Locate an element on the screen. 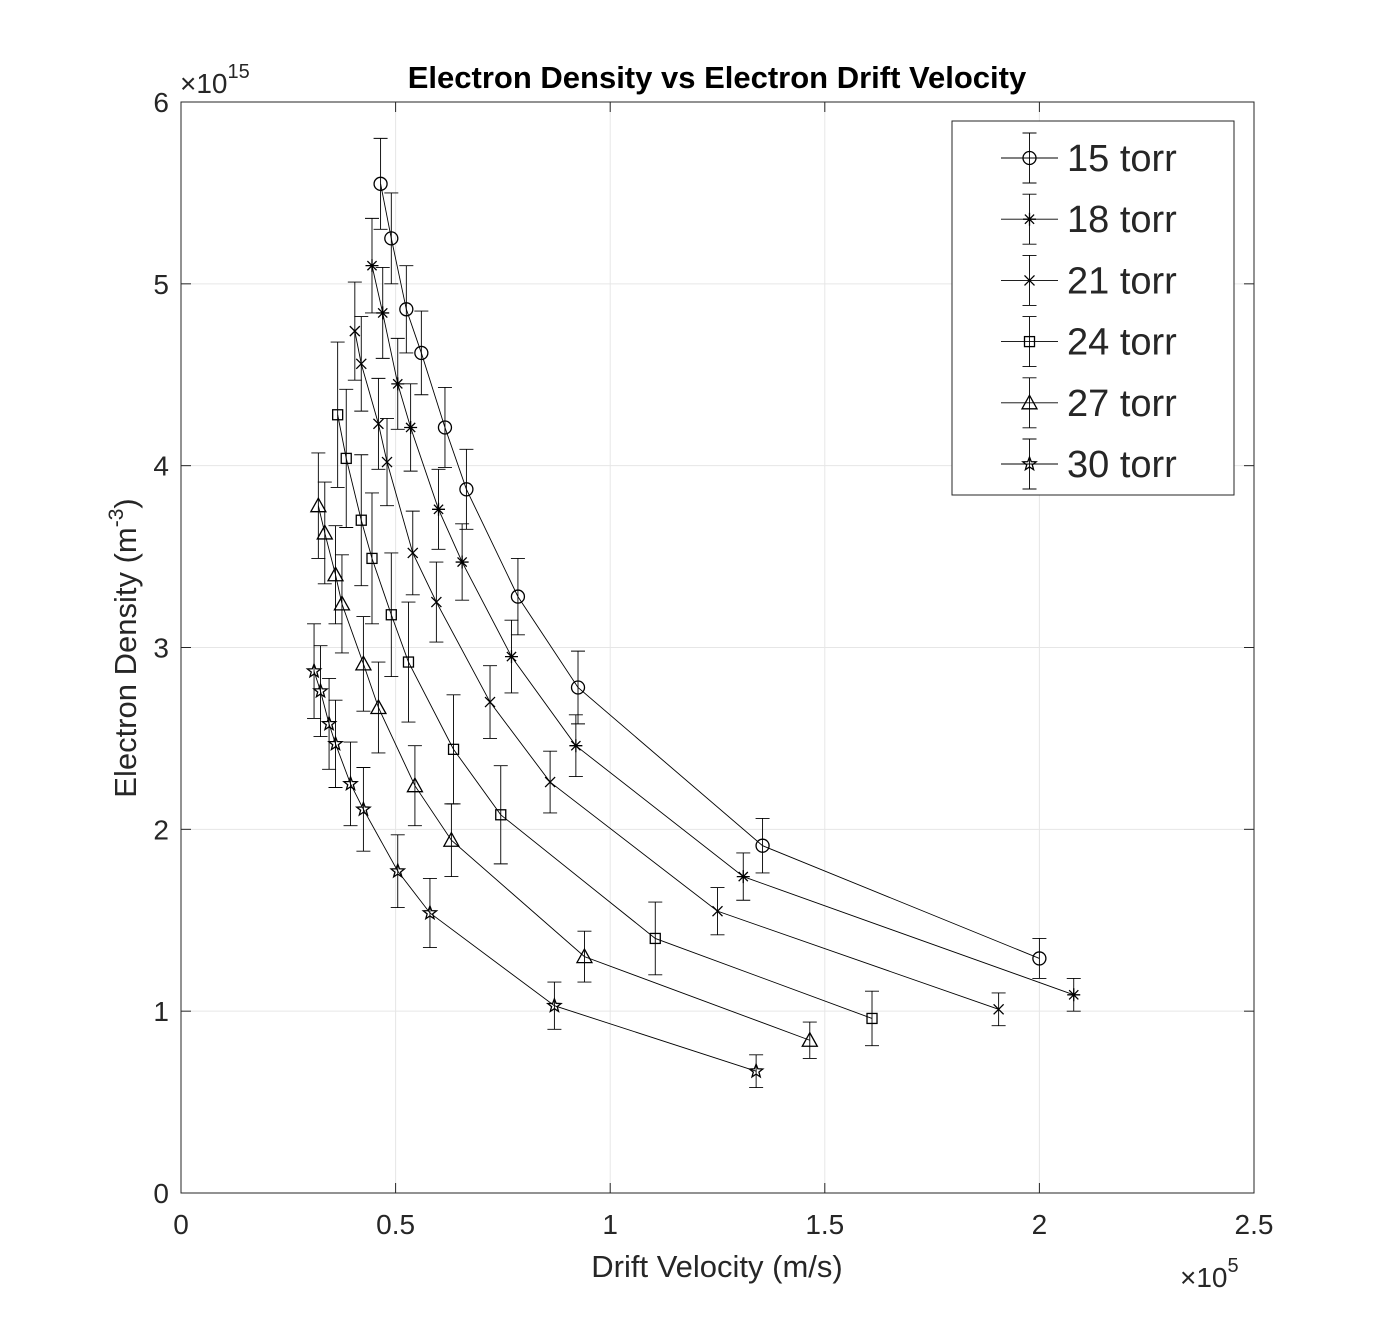  series-line is located at coordinates (535, 871).